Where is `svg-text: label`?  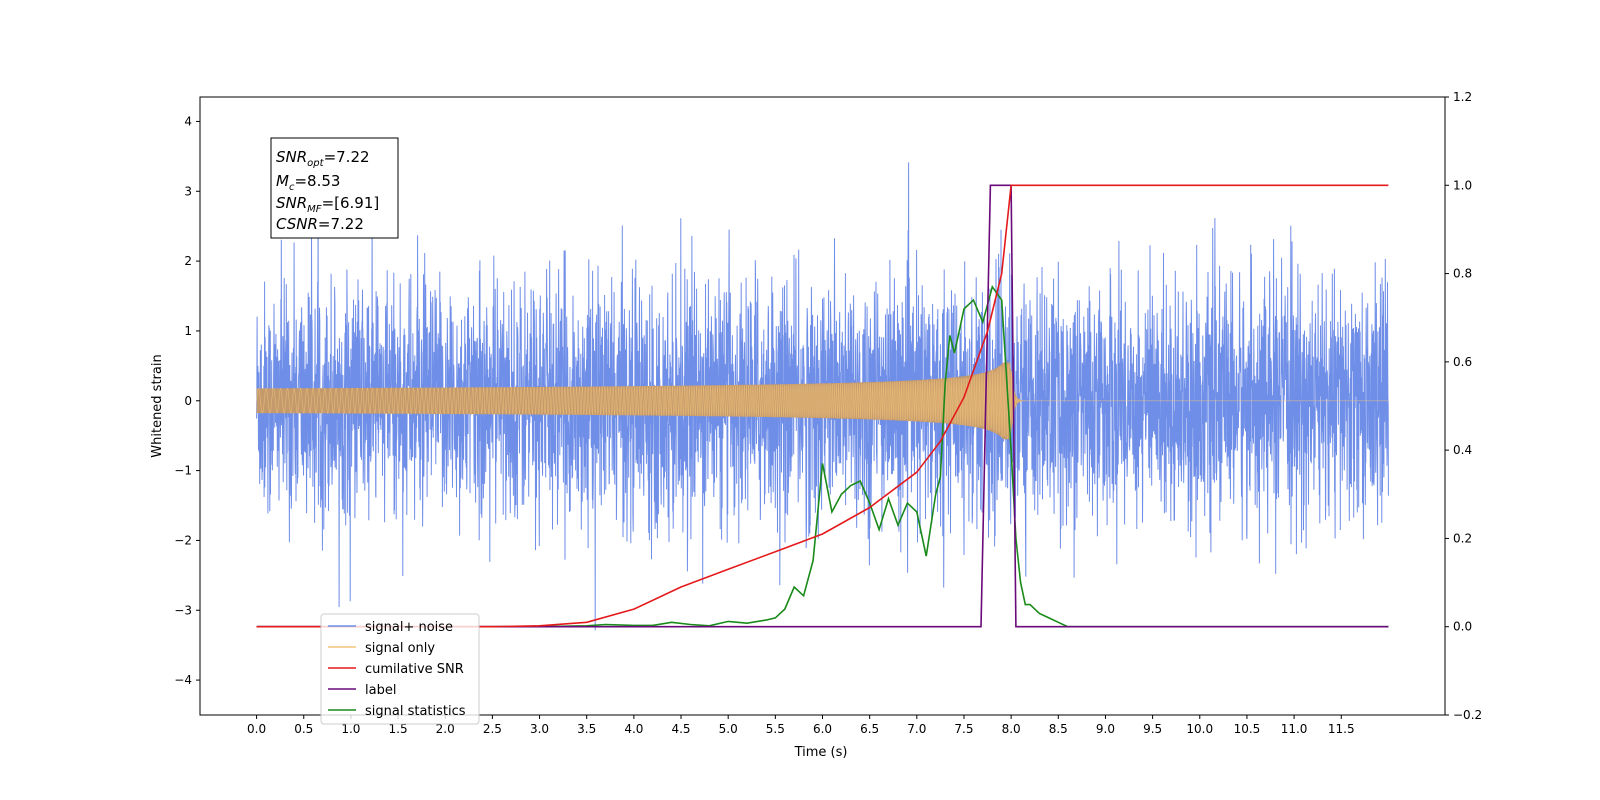 svg-text: label is located at coordinates (380, 690).